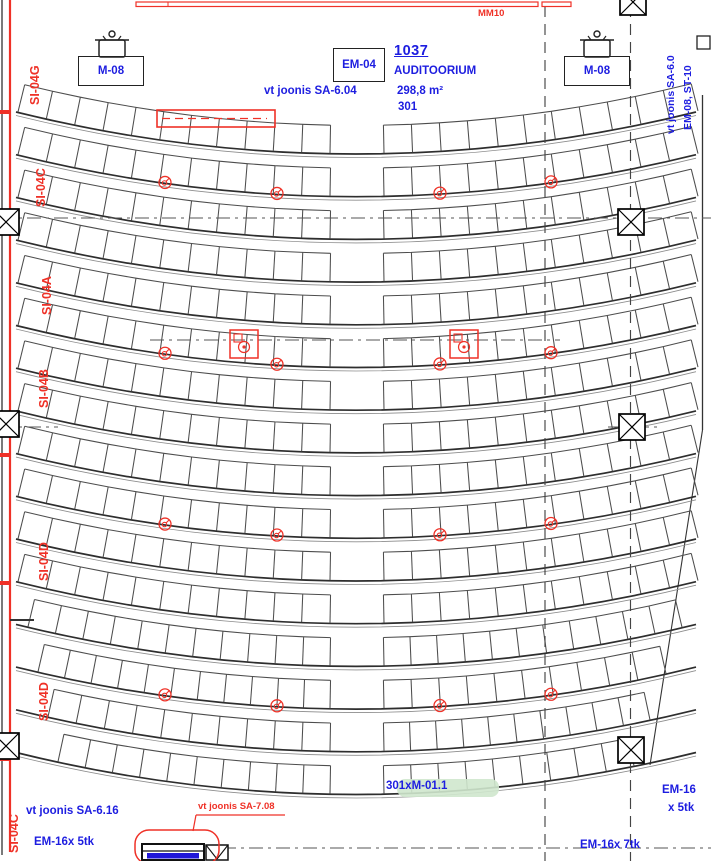 The image size is (711, 861). Describe the element at coordinates (411, 51) in the screenshot. I see `room-number: 1037` at that location.